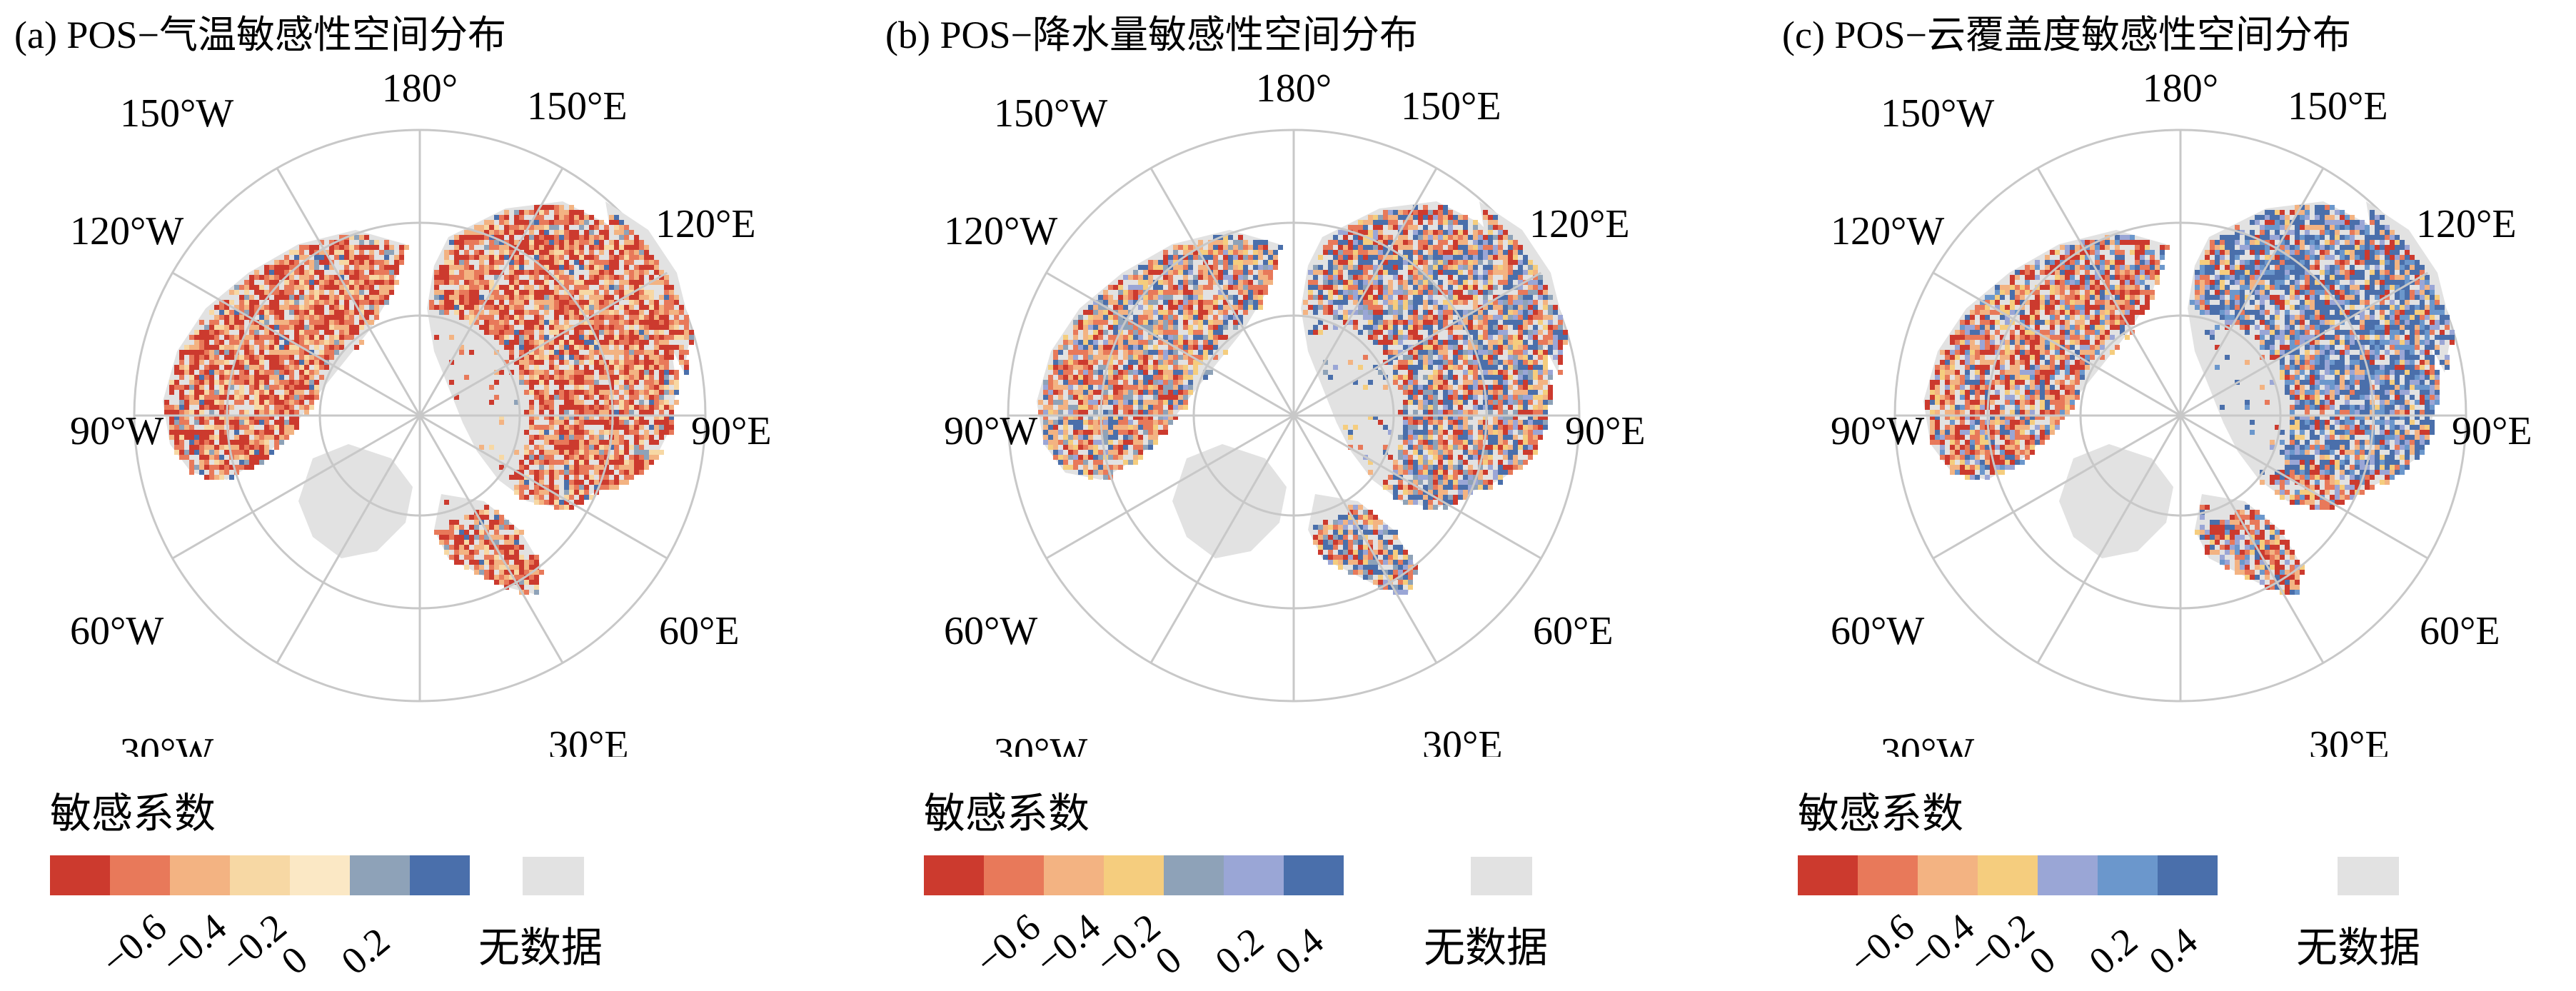 Image resolution: width=2576 pixels, height=991 pixels. I want to click on panel-a-legend-colorbar, so click(260, 875).